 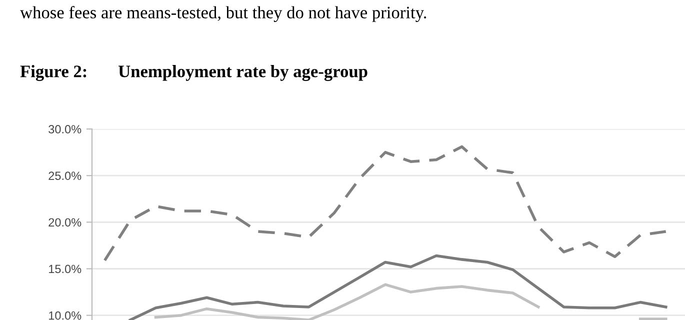 What do you see at coordinates (223, 14) in the screenshot?
I see `text: whose fees are means-tested, but they do not have priority.` at bounding box center [223, 14].